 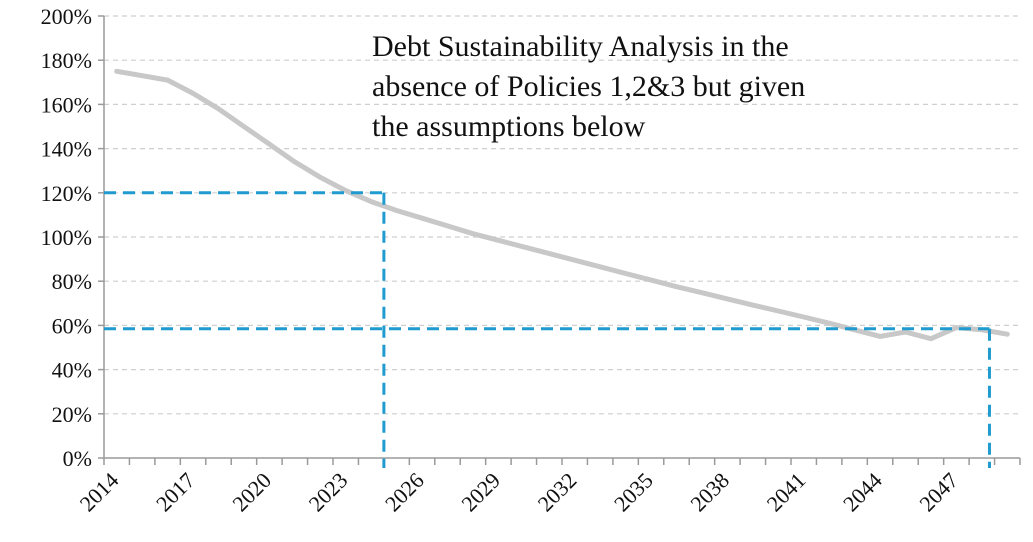 What do you see at coordinates (862, 492) in the screenshot?
I see `x-tick-label: 2044` at bounding box center [862, 492].